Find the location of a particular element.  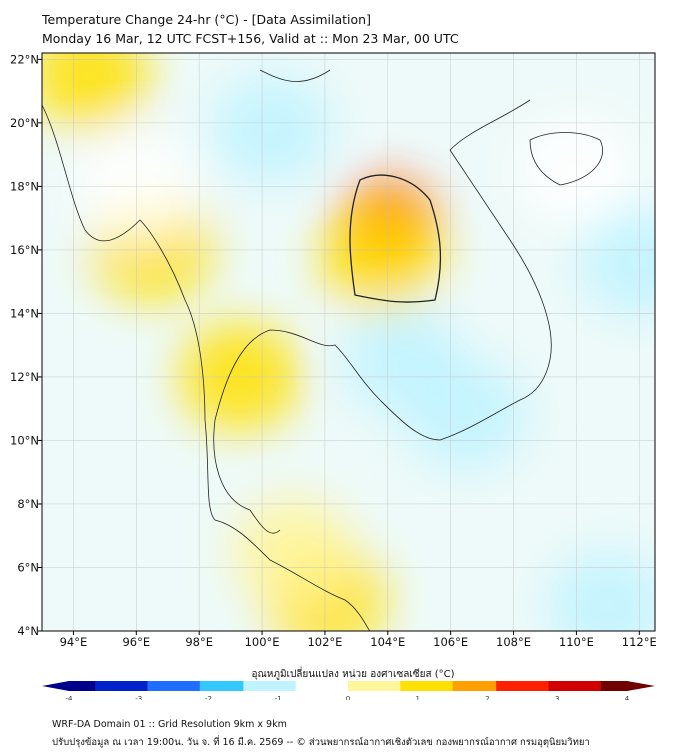

colorbar-tick-label: 2 is located at coordinates (487, 697).